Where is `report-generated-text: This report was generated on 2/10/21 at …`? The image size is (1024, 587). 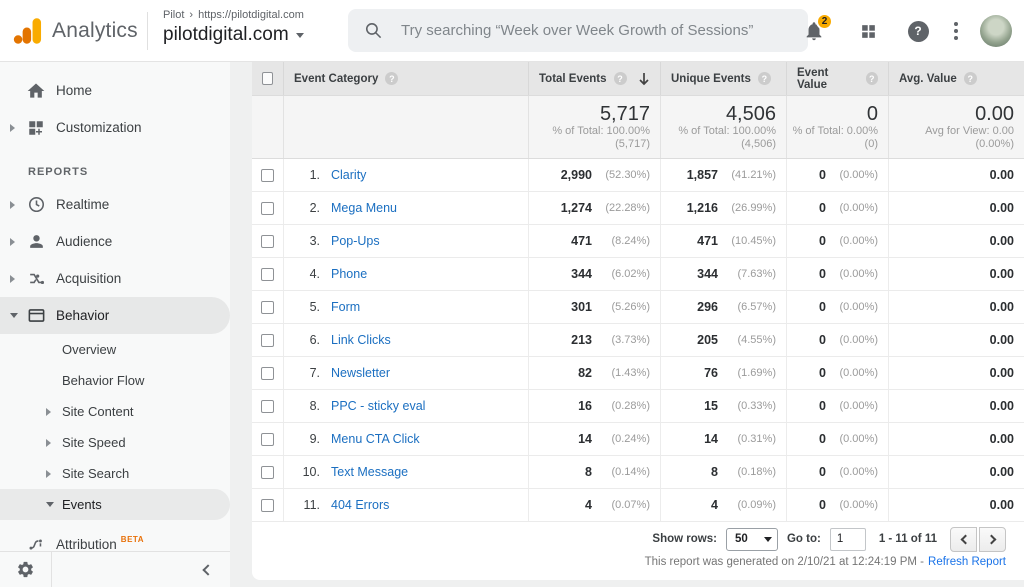 report-generated-text: This report was generated on 2/10/21 at … is located at coordinates (784, 562).